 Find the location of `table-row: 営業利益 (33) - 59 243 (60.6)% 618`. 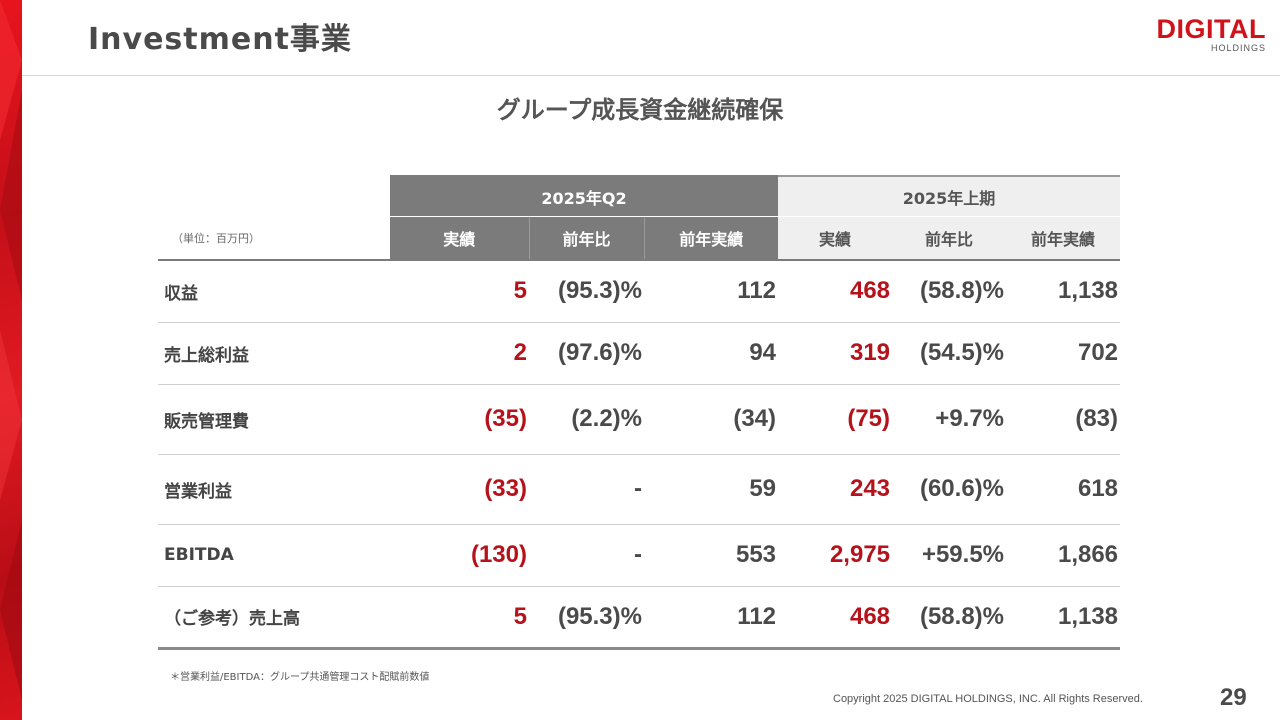

table-row: 営業利益 (33) - 59 243 (60.6)% 618 is located at coordinates (639, 489).